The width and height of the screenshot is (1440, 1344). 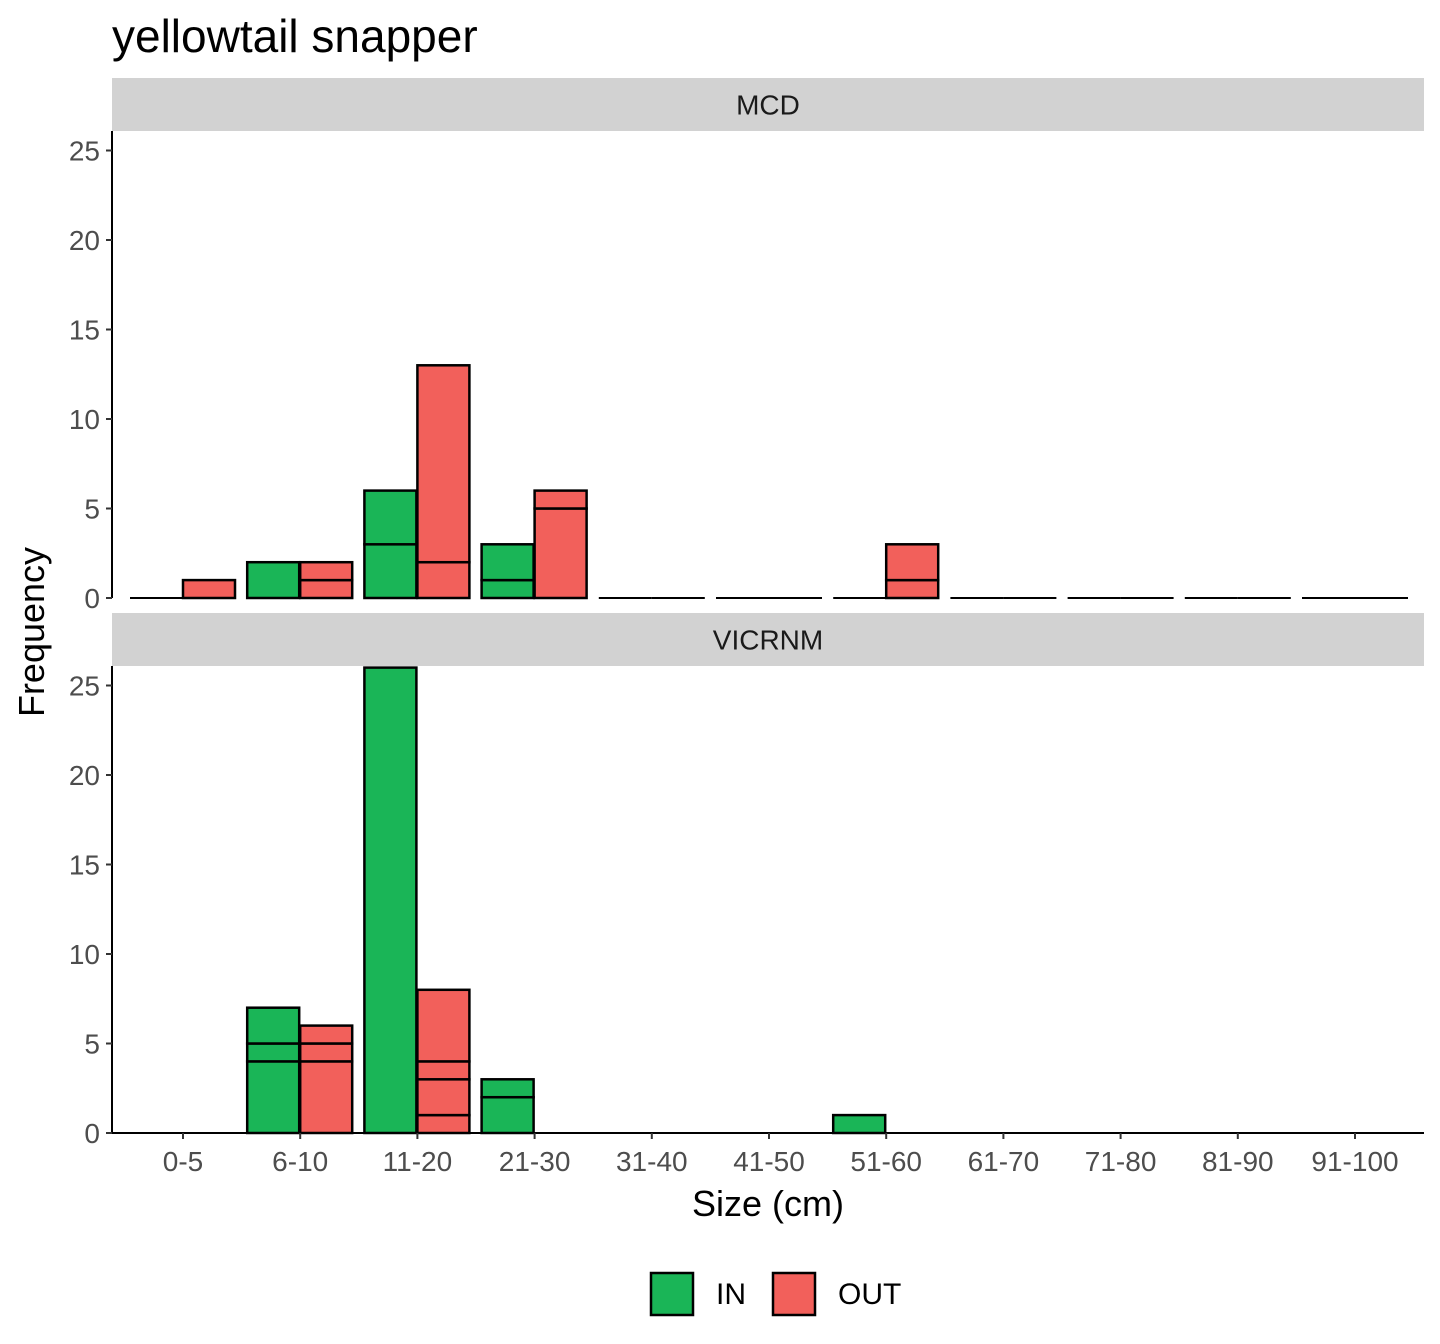 I want to click on x-tick-label: 41-50, so click(x=769, y=1161).